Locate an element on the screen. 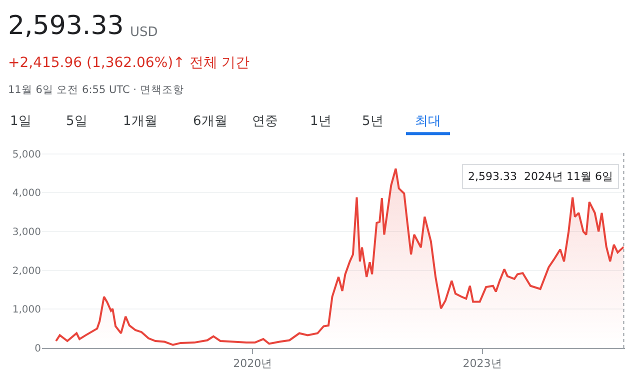  y-tick-label: 5,000 is located at coordinates (26, 154).